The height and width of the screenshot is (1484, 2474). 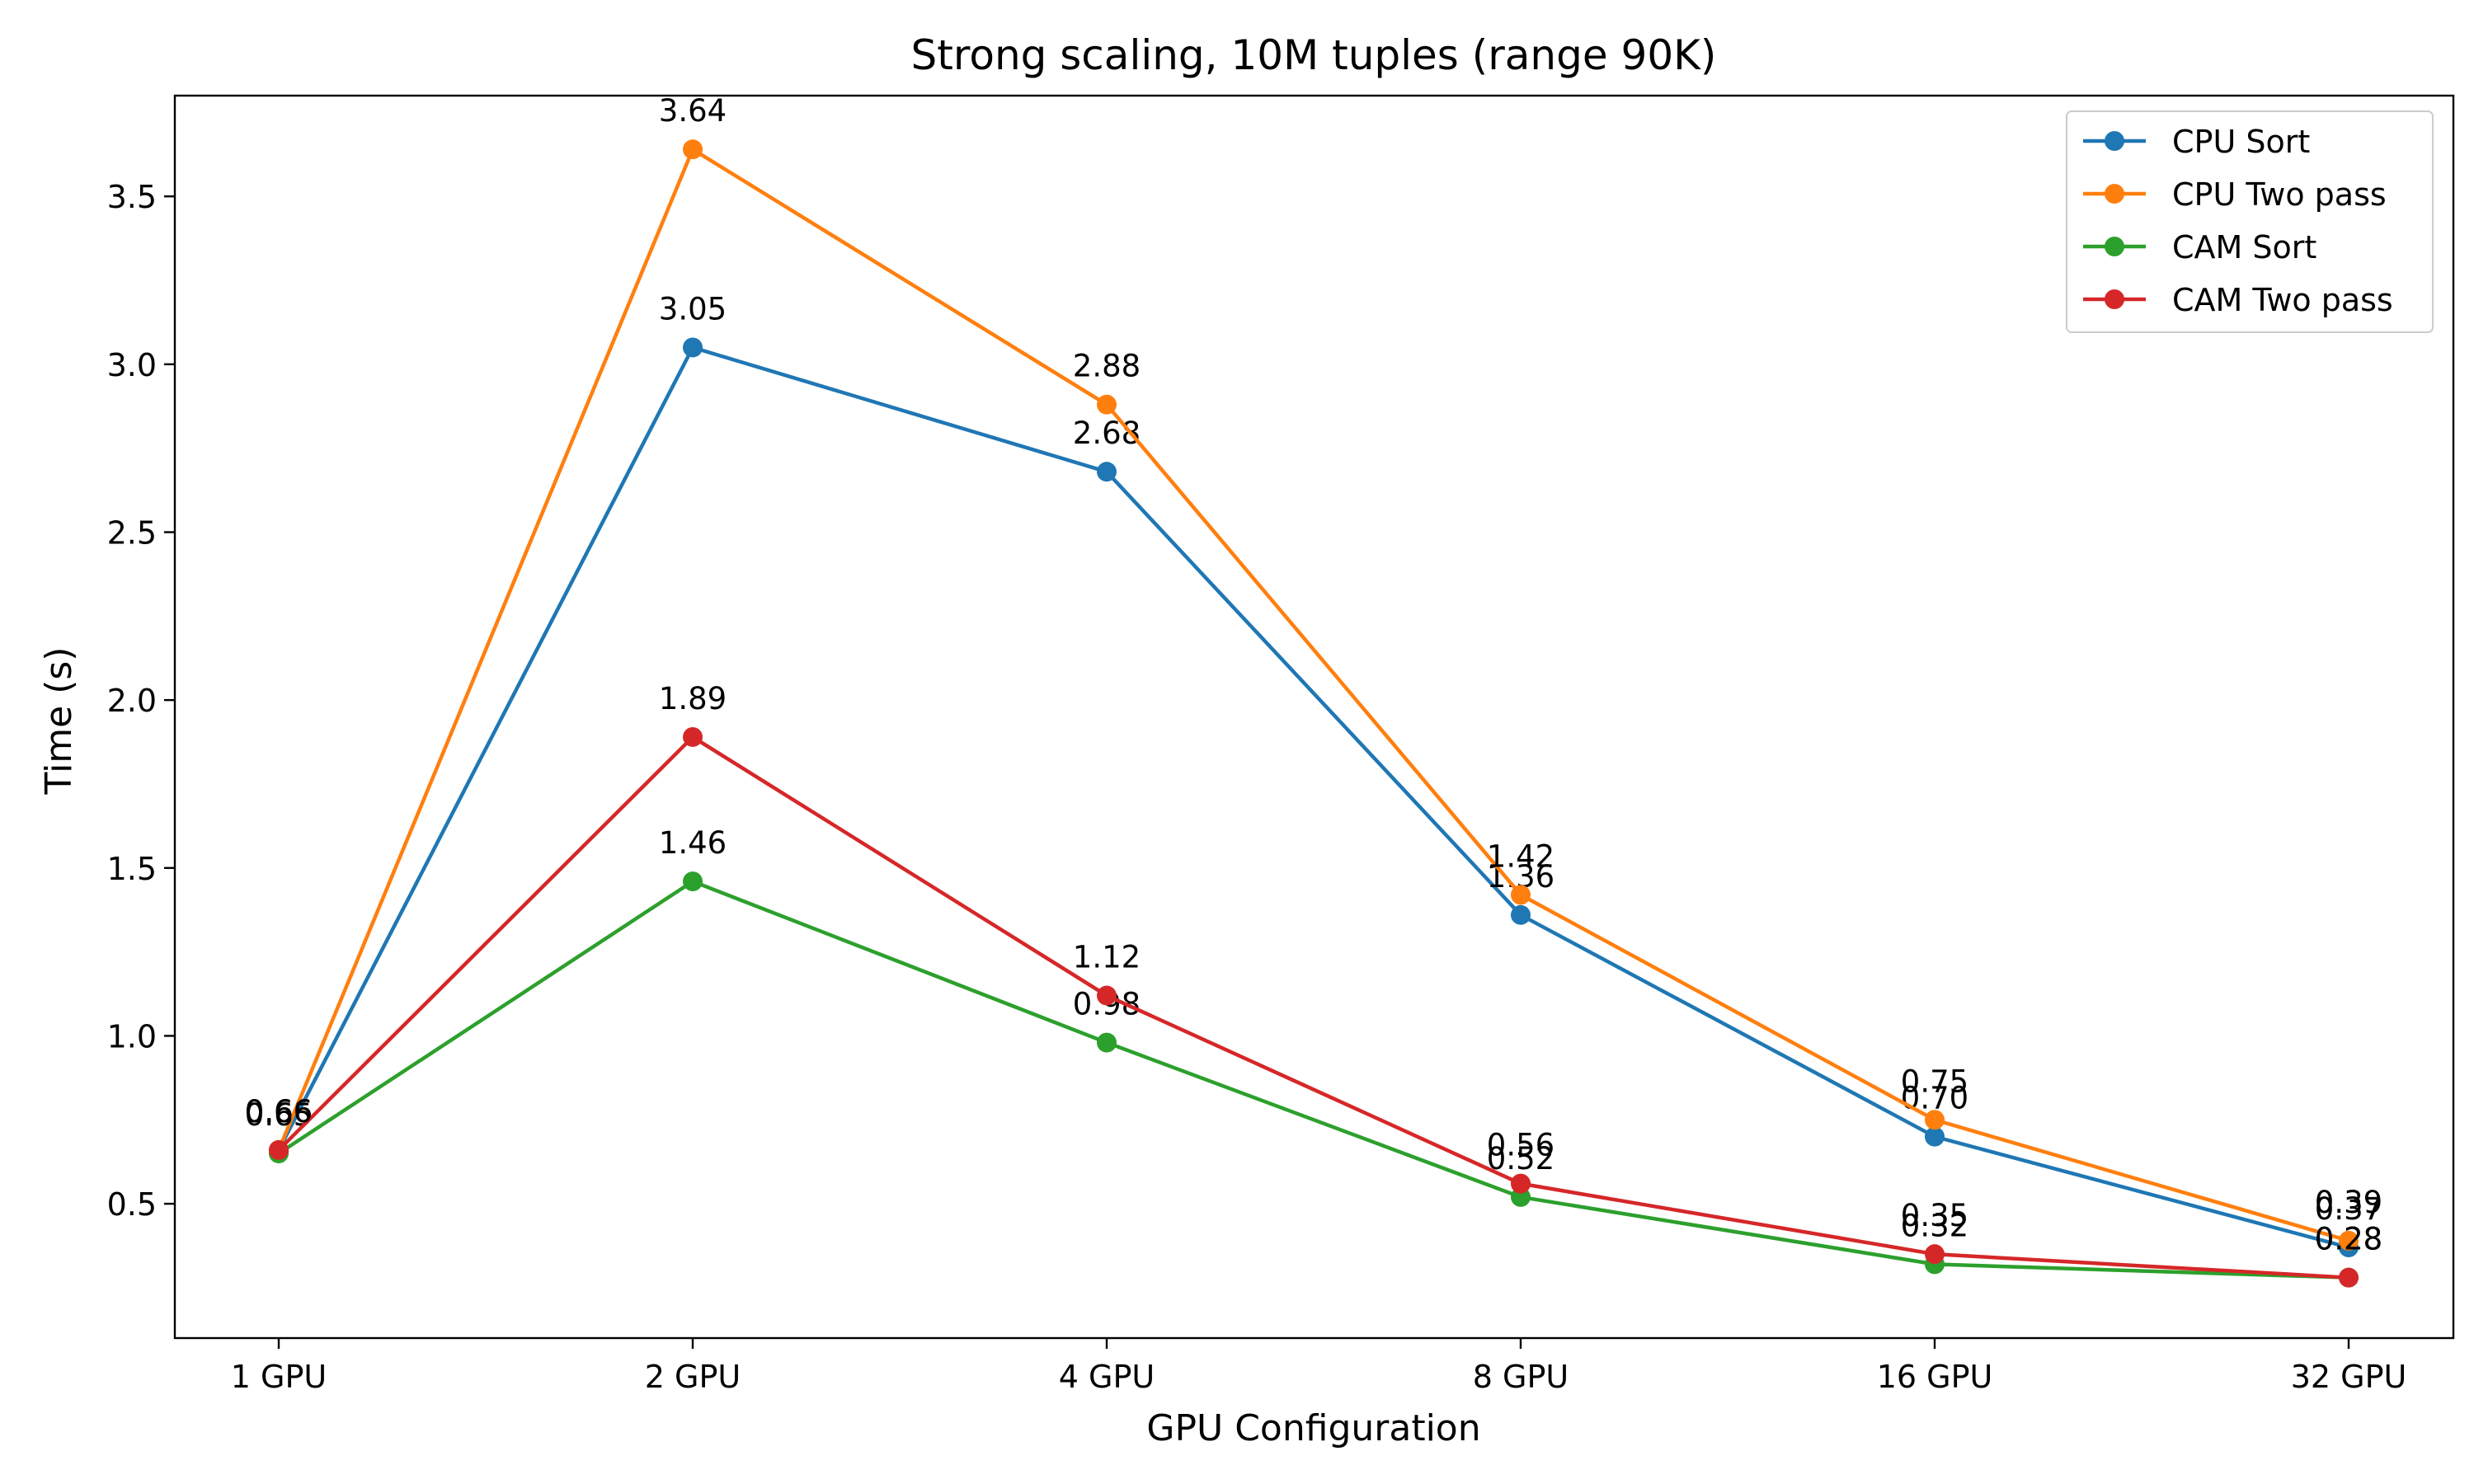 I want to click on data-label: 0.66, so click(x=279, y=1111).